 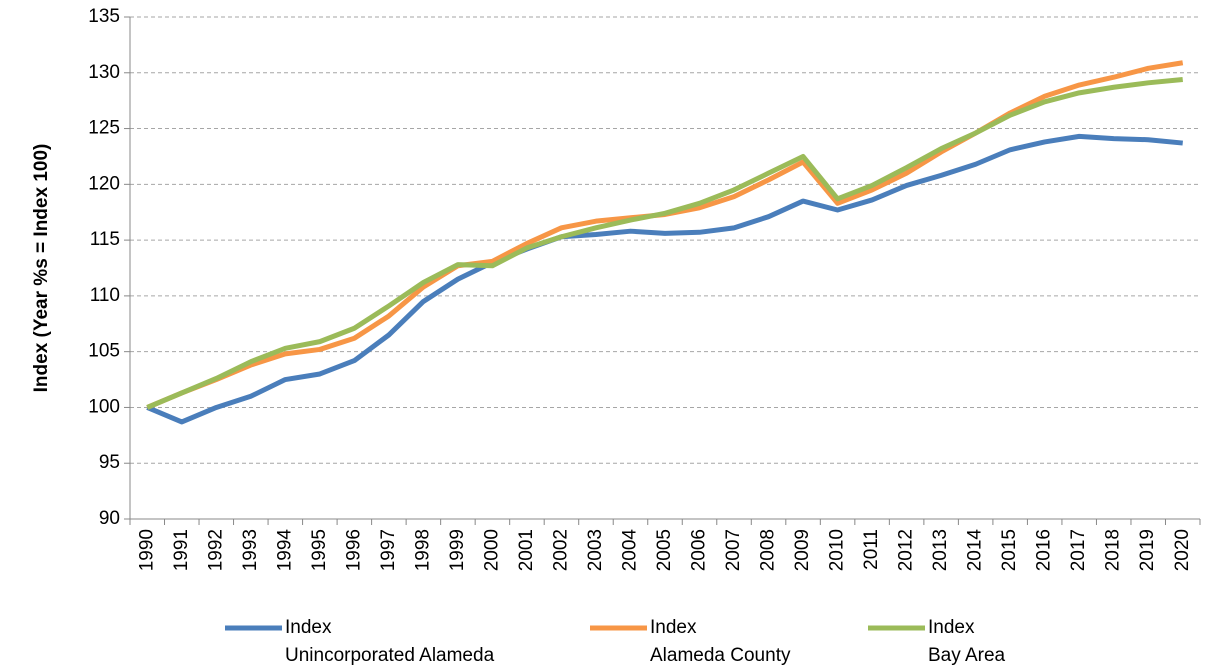 What do you see at coordinates (1147, 550) in the screenshot?
I see `x-tick-label: 2019` at bounding box center [1147, 550].